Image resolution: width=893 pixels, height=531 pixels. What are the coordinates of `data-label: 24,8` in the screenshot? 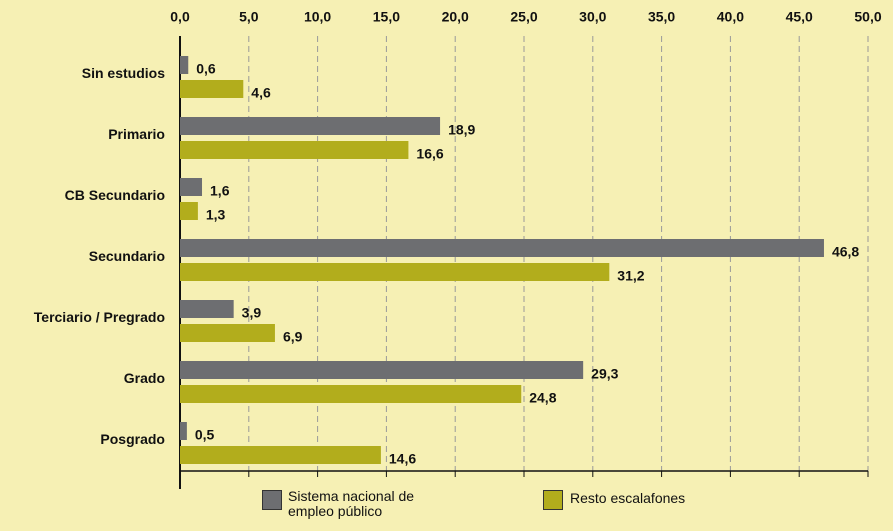 It's located at (542, 398).